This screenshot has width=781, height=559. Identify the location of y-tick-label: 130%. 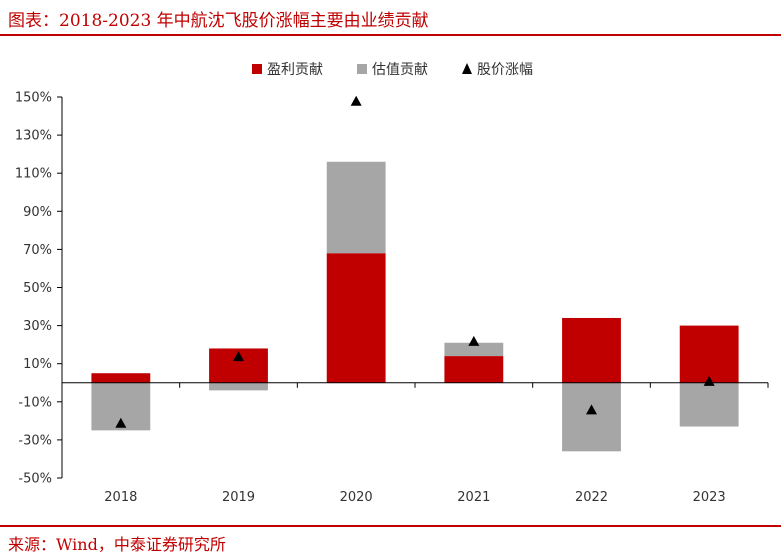
(33, 136).